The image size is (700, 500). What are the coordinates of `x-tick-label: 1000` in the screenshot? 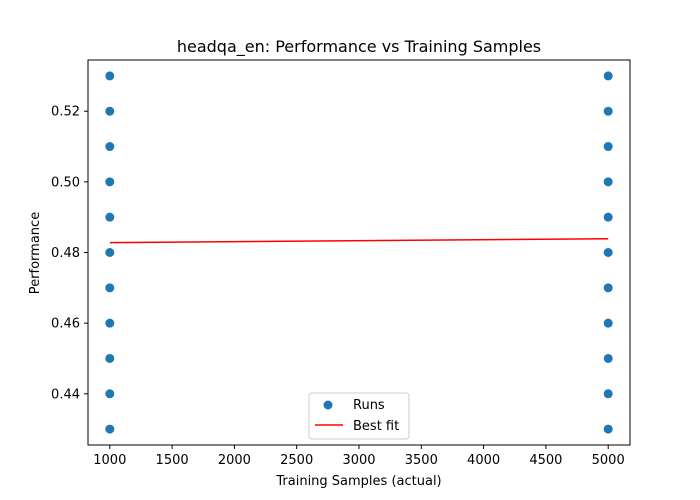 It's located at (109, 460).